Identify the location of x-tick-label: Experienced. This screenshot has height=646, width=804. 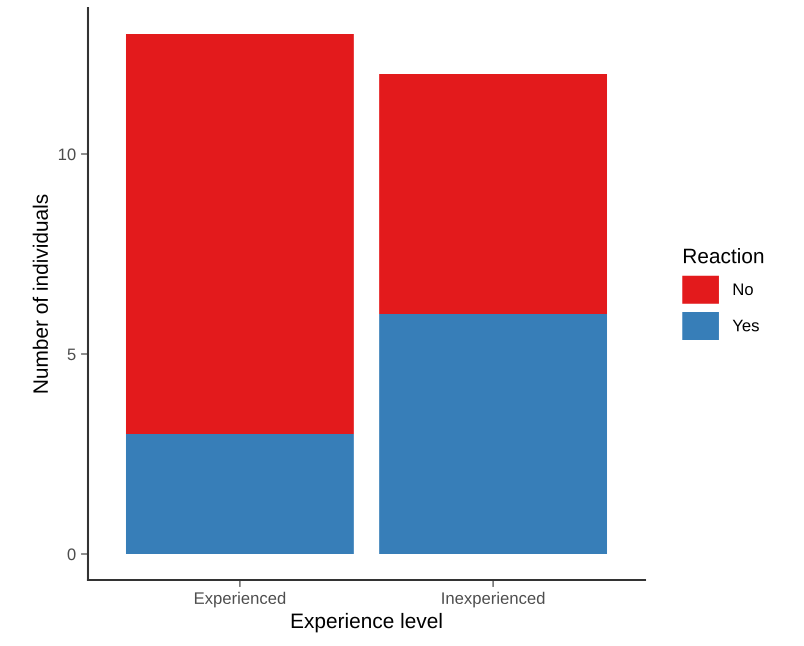
(240, 600).